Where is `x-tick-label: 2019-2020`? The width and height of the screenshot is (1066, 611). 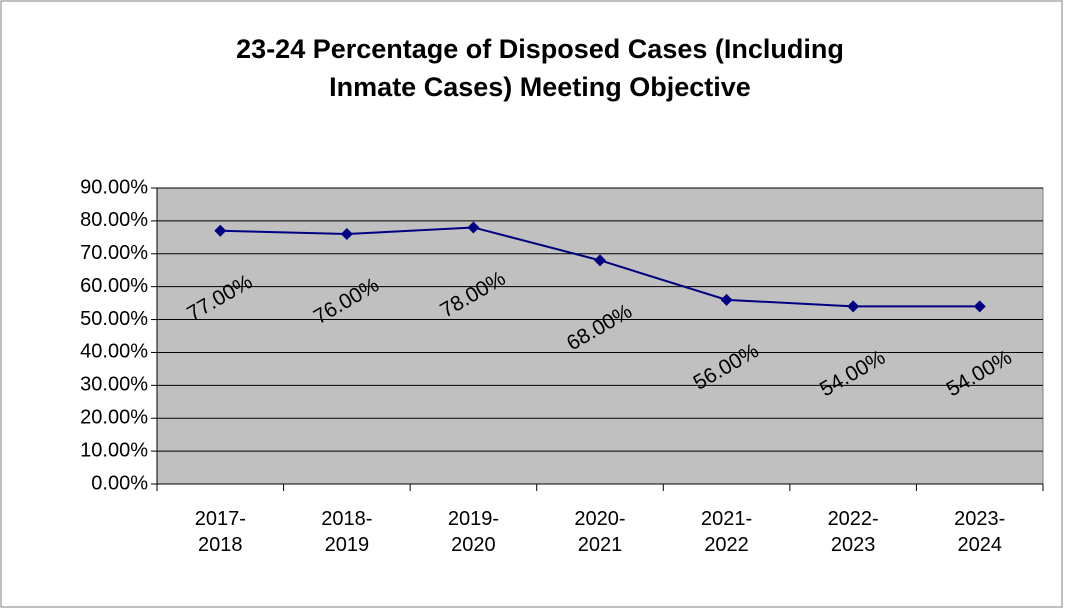 x-tick-label: 2019-2020 is located at coordinates (473, 532).